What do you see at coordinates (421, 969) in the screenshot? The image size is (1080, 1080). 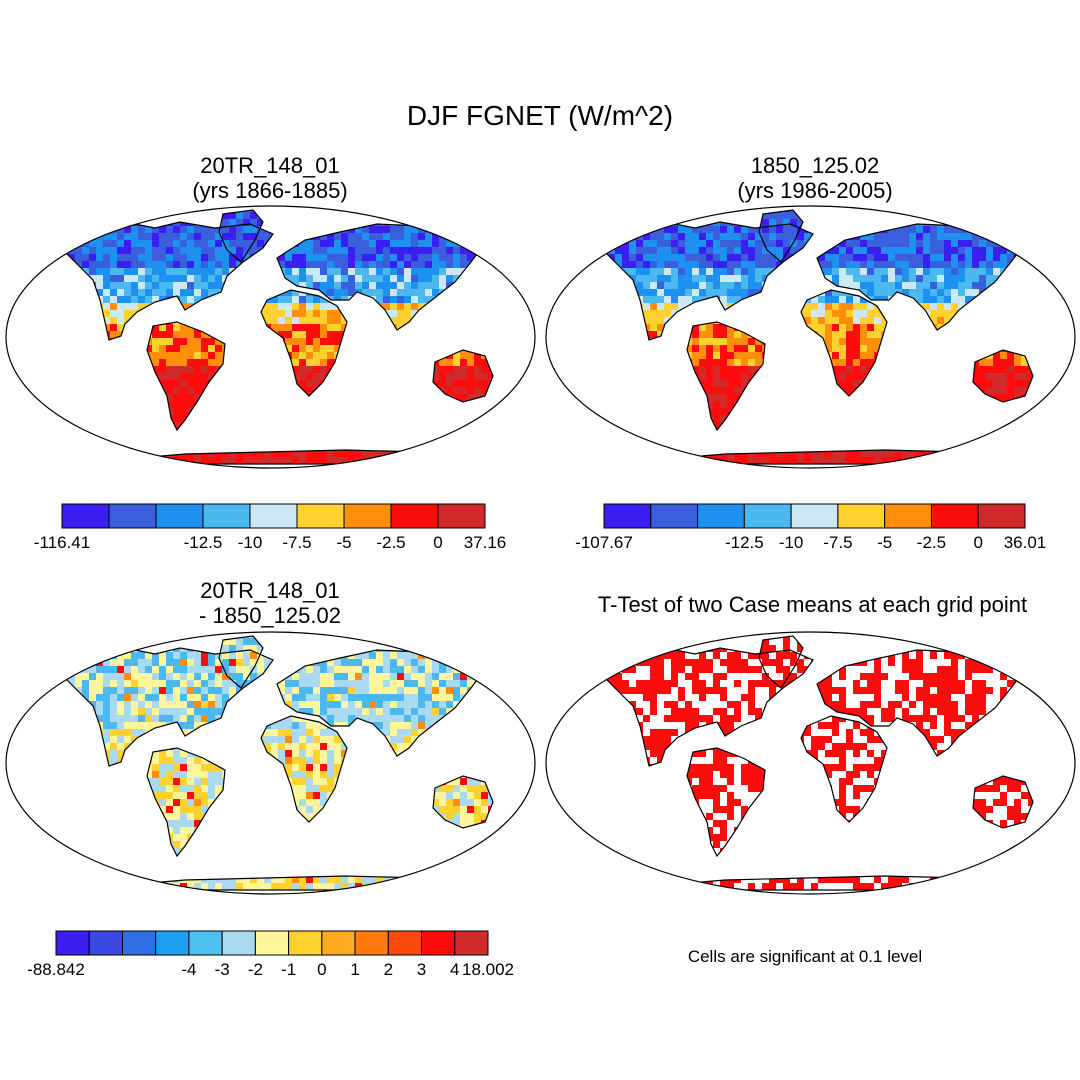 I see `colorbar-label: 3` at bounding box center [421, 969].